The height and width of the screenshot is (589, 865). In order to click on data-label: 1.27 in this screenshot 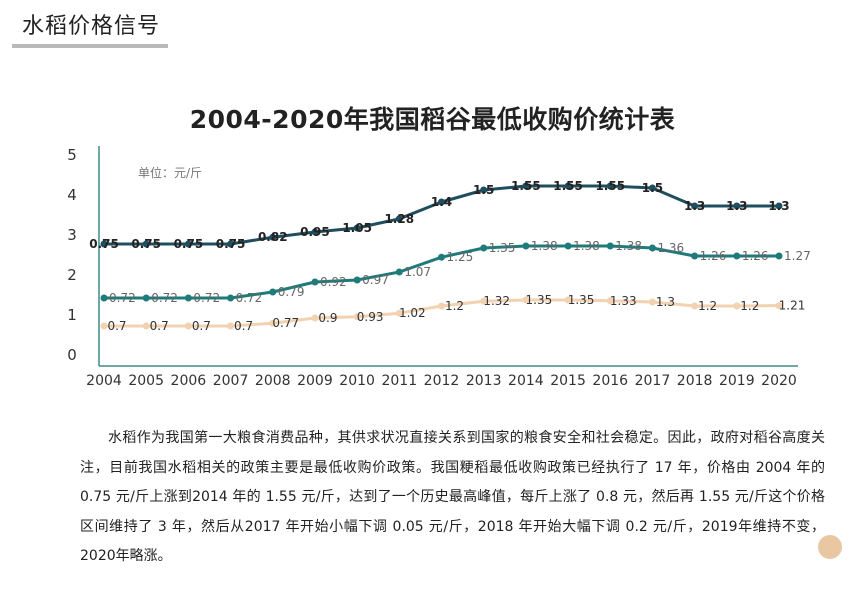, I will do `click(797, 256)`.